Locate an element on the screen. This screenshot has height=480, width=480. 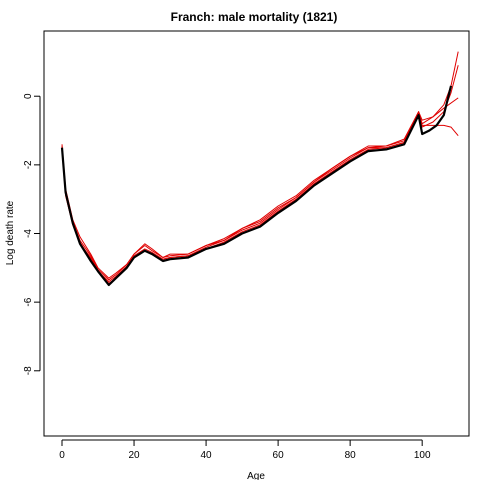
x-axis-label: Age is located at coordinates (256, 475).